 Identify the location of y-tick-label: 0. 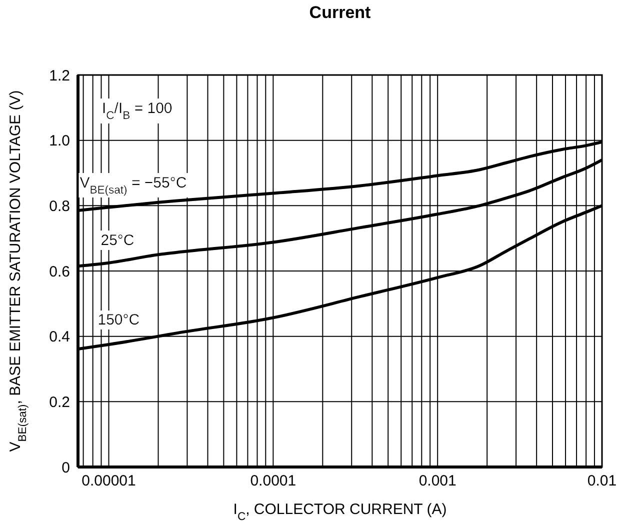
(66, 467).